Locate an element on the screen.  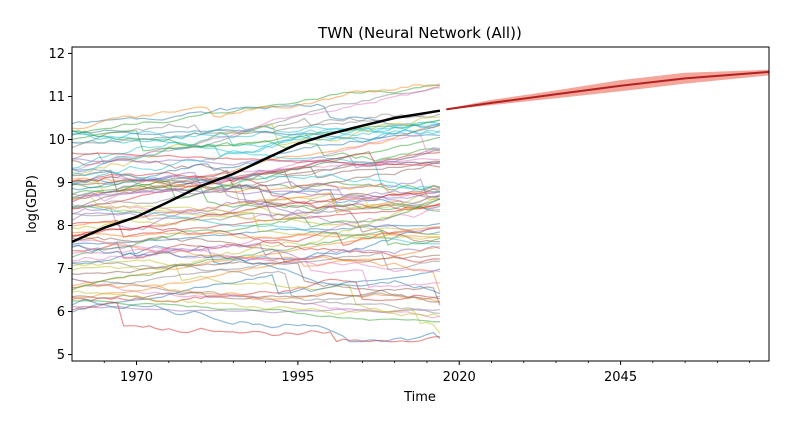
x-axis-label: Time is located at coordinates (419, 397).